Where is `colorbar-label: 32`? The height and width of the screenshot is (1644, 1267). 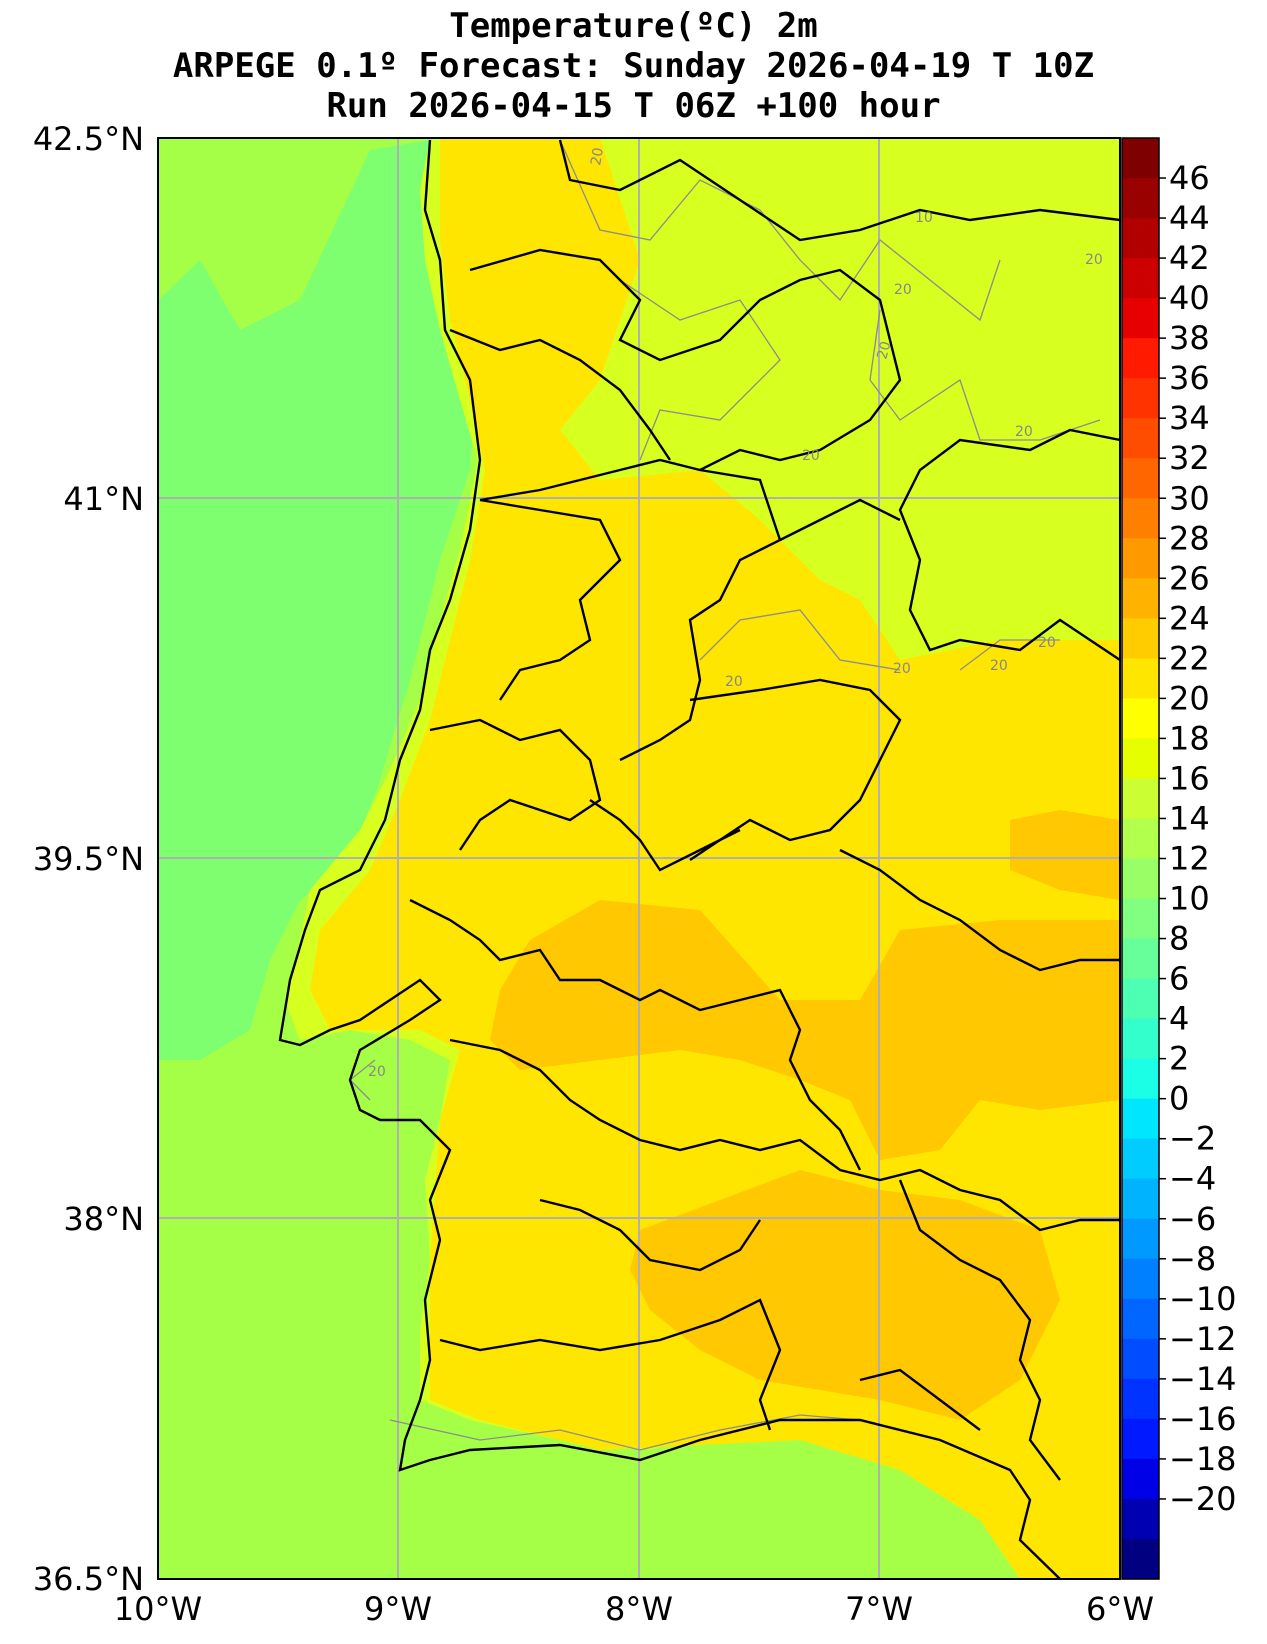 colorbar-label: 32 is located at coordinates (1189, 458).